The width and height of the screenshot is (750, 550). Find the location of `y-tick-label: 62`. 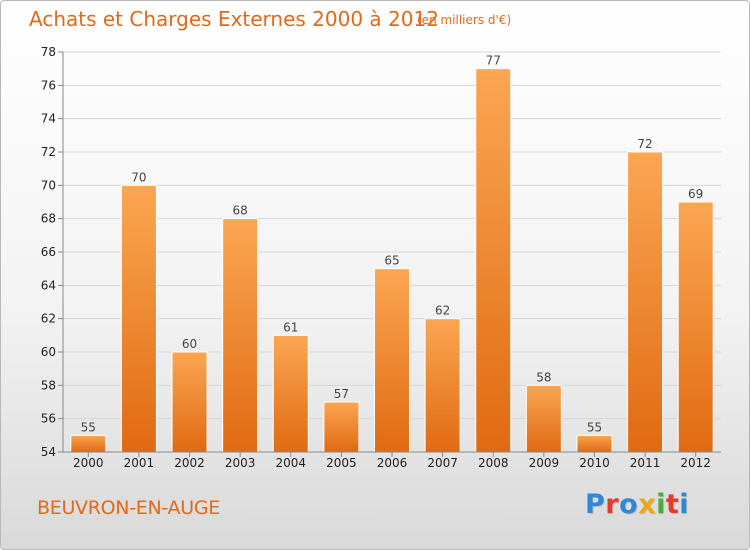

y-tick-label: 62 is located at coordinates (48, 319).